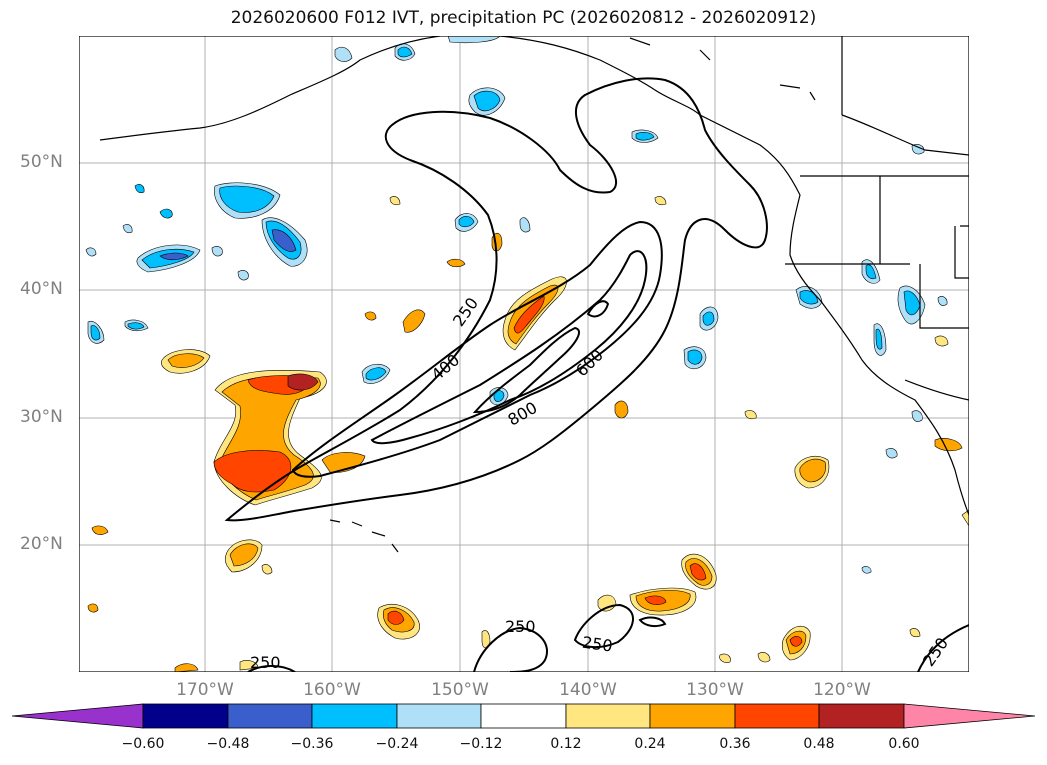 This screenshot has width=1047, height=765. What do you see at coordinates (77, 716) in the screenshot?
I see `colorbar-low-extend` at bounding box center [77, 716].